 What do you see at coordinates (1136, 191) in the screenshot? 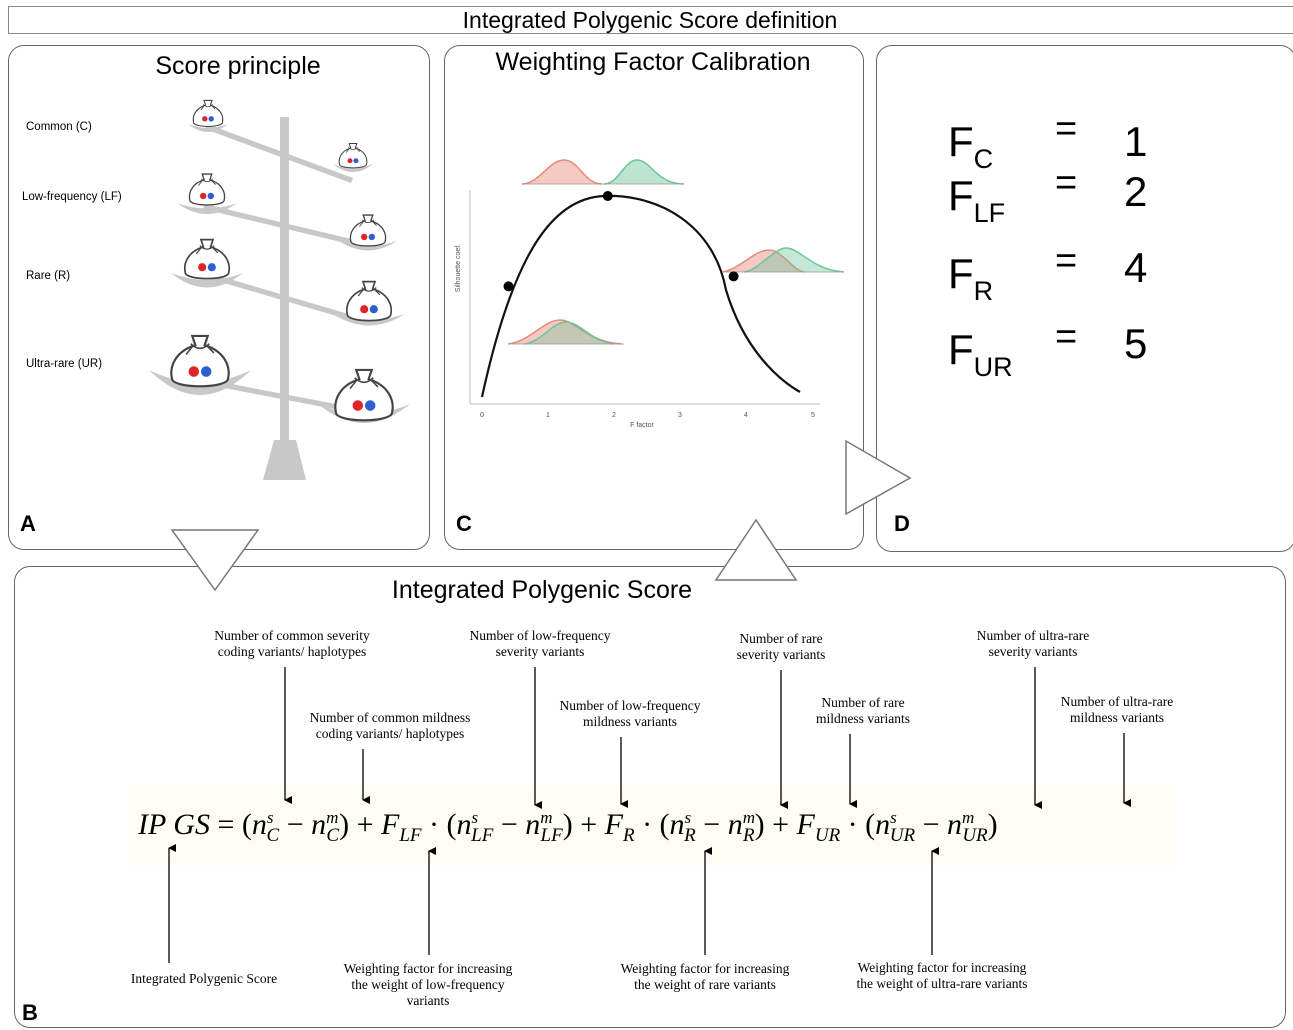
I see `factor-value-low-frequency: 2` at bounding box center [1136, 191].